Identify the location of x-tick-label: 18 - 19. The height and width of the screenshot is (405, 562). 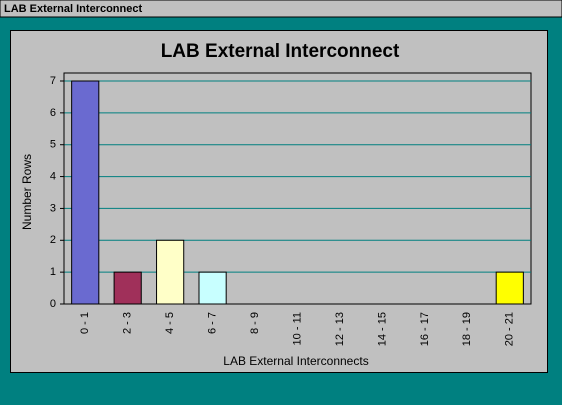
(467, 329).